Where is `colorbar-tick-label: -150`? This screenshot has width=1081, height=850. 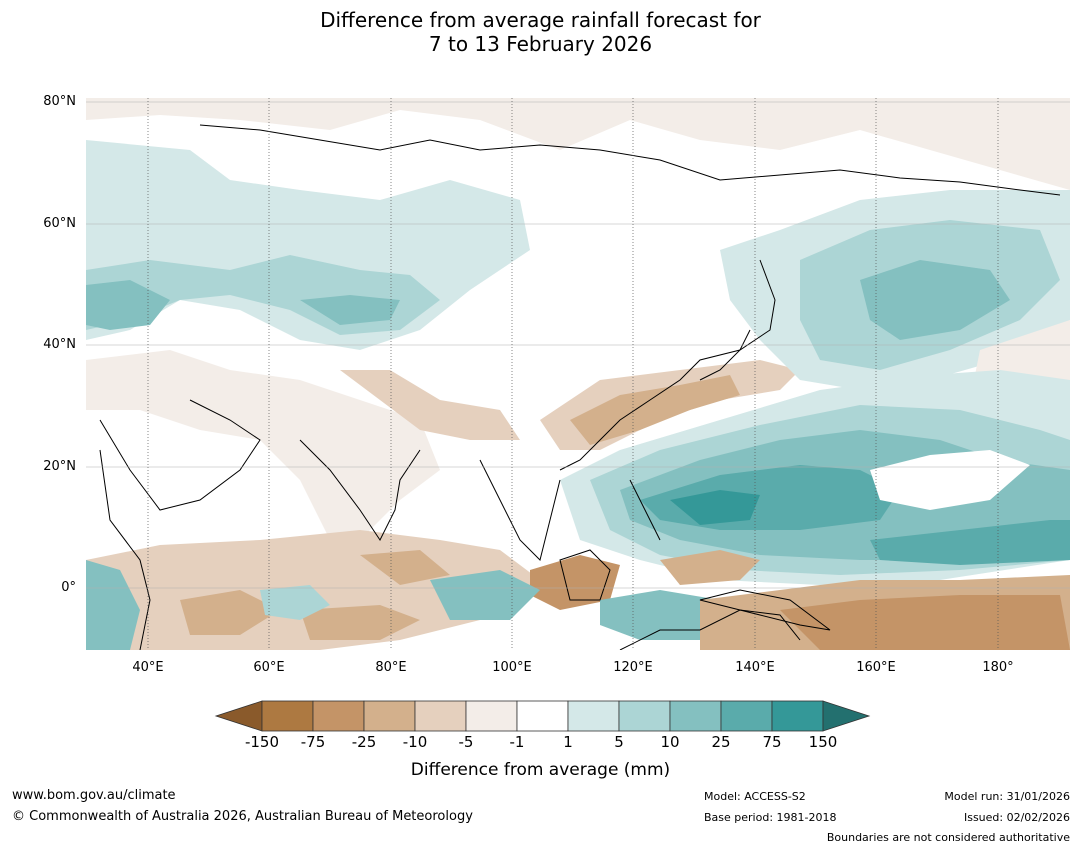 colorbar-tick-label: -150 is located at coordinates (262, 742).